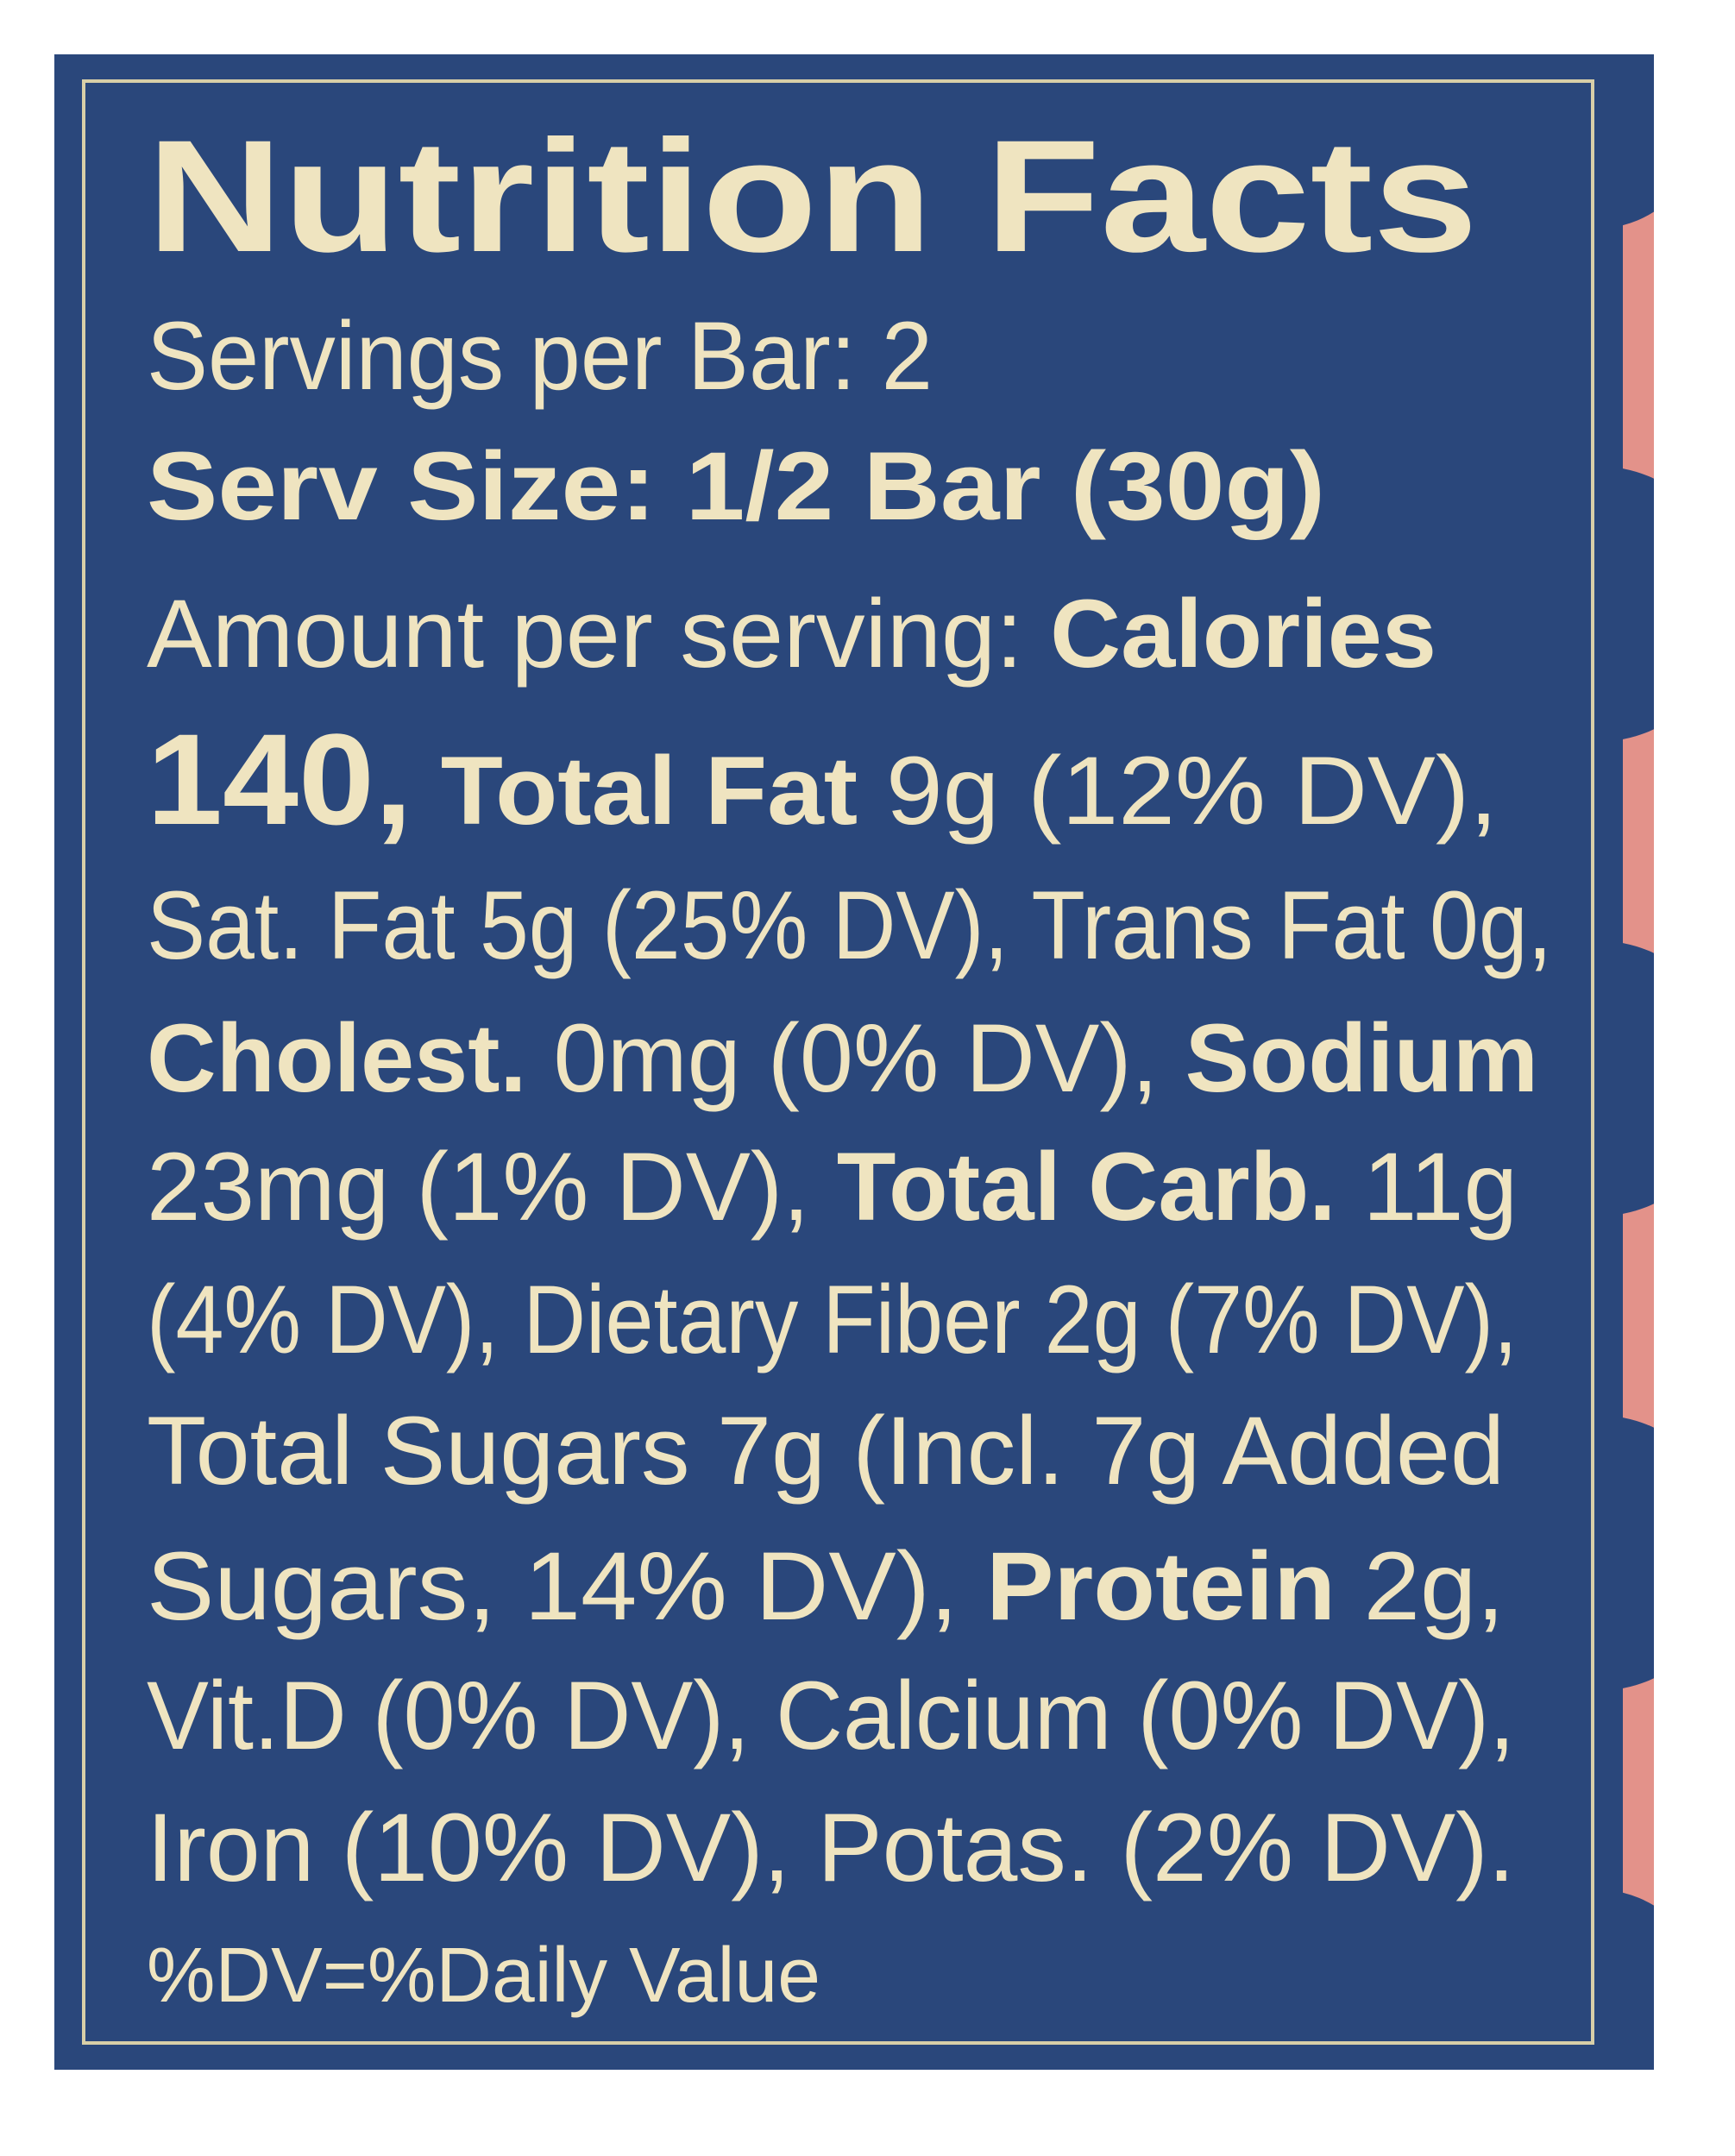 Image resolution: width=1735 pixels, height=2156 pixels. I want to click on text-segment: Iron (10% DV), Potas. (2% DV)., so click(831, 1847).